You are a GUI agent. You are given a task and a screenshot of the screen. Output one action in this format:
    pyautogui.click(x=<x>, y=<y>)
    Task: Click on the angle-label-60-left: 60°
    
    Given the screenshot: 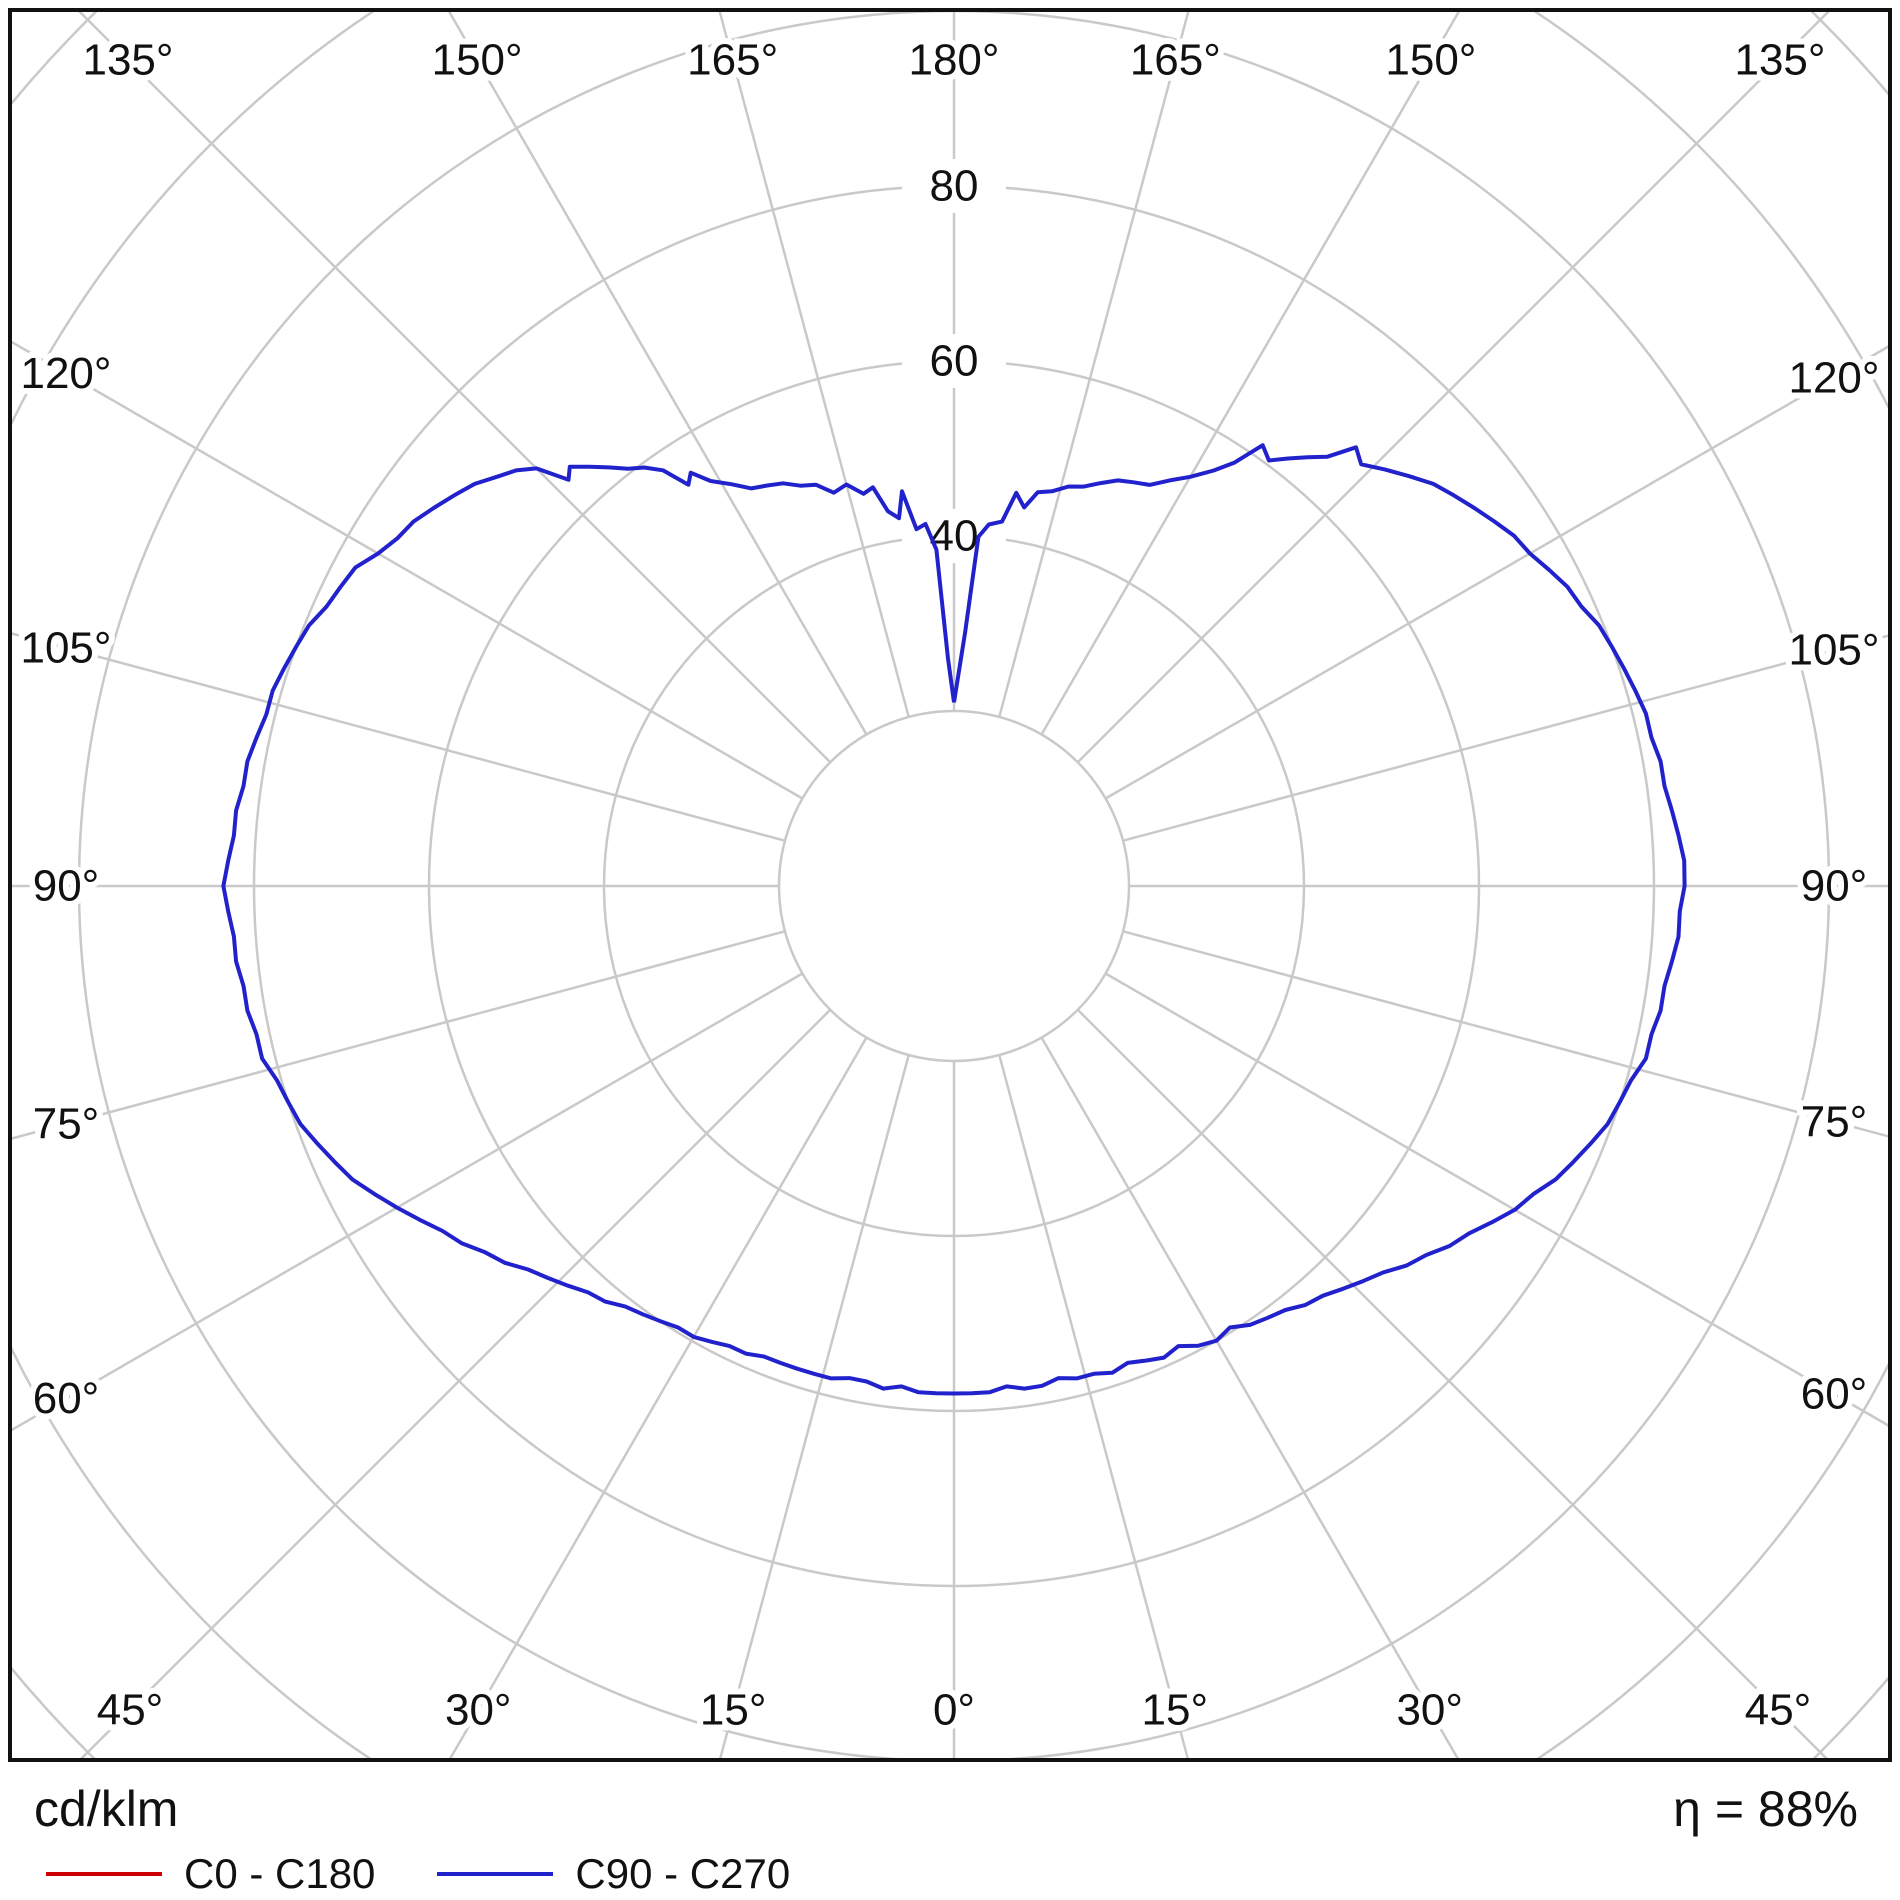 What is the action you would take?
    pyautogui.click(x=66, y=1398)
    